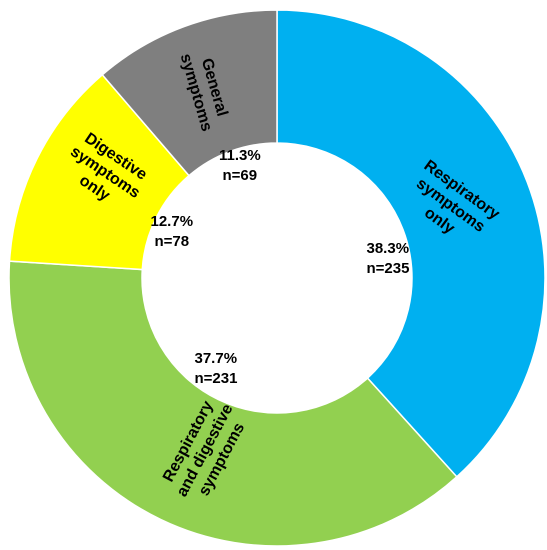 Image resolution: width=547 pixels, height=550 pixels. Describe the element at coordinates (189, 93) in the screenshot. I see `donut-slice` at that location.